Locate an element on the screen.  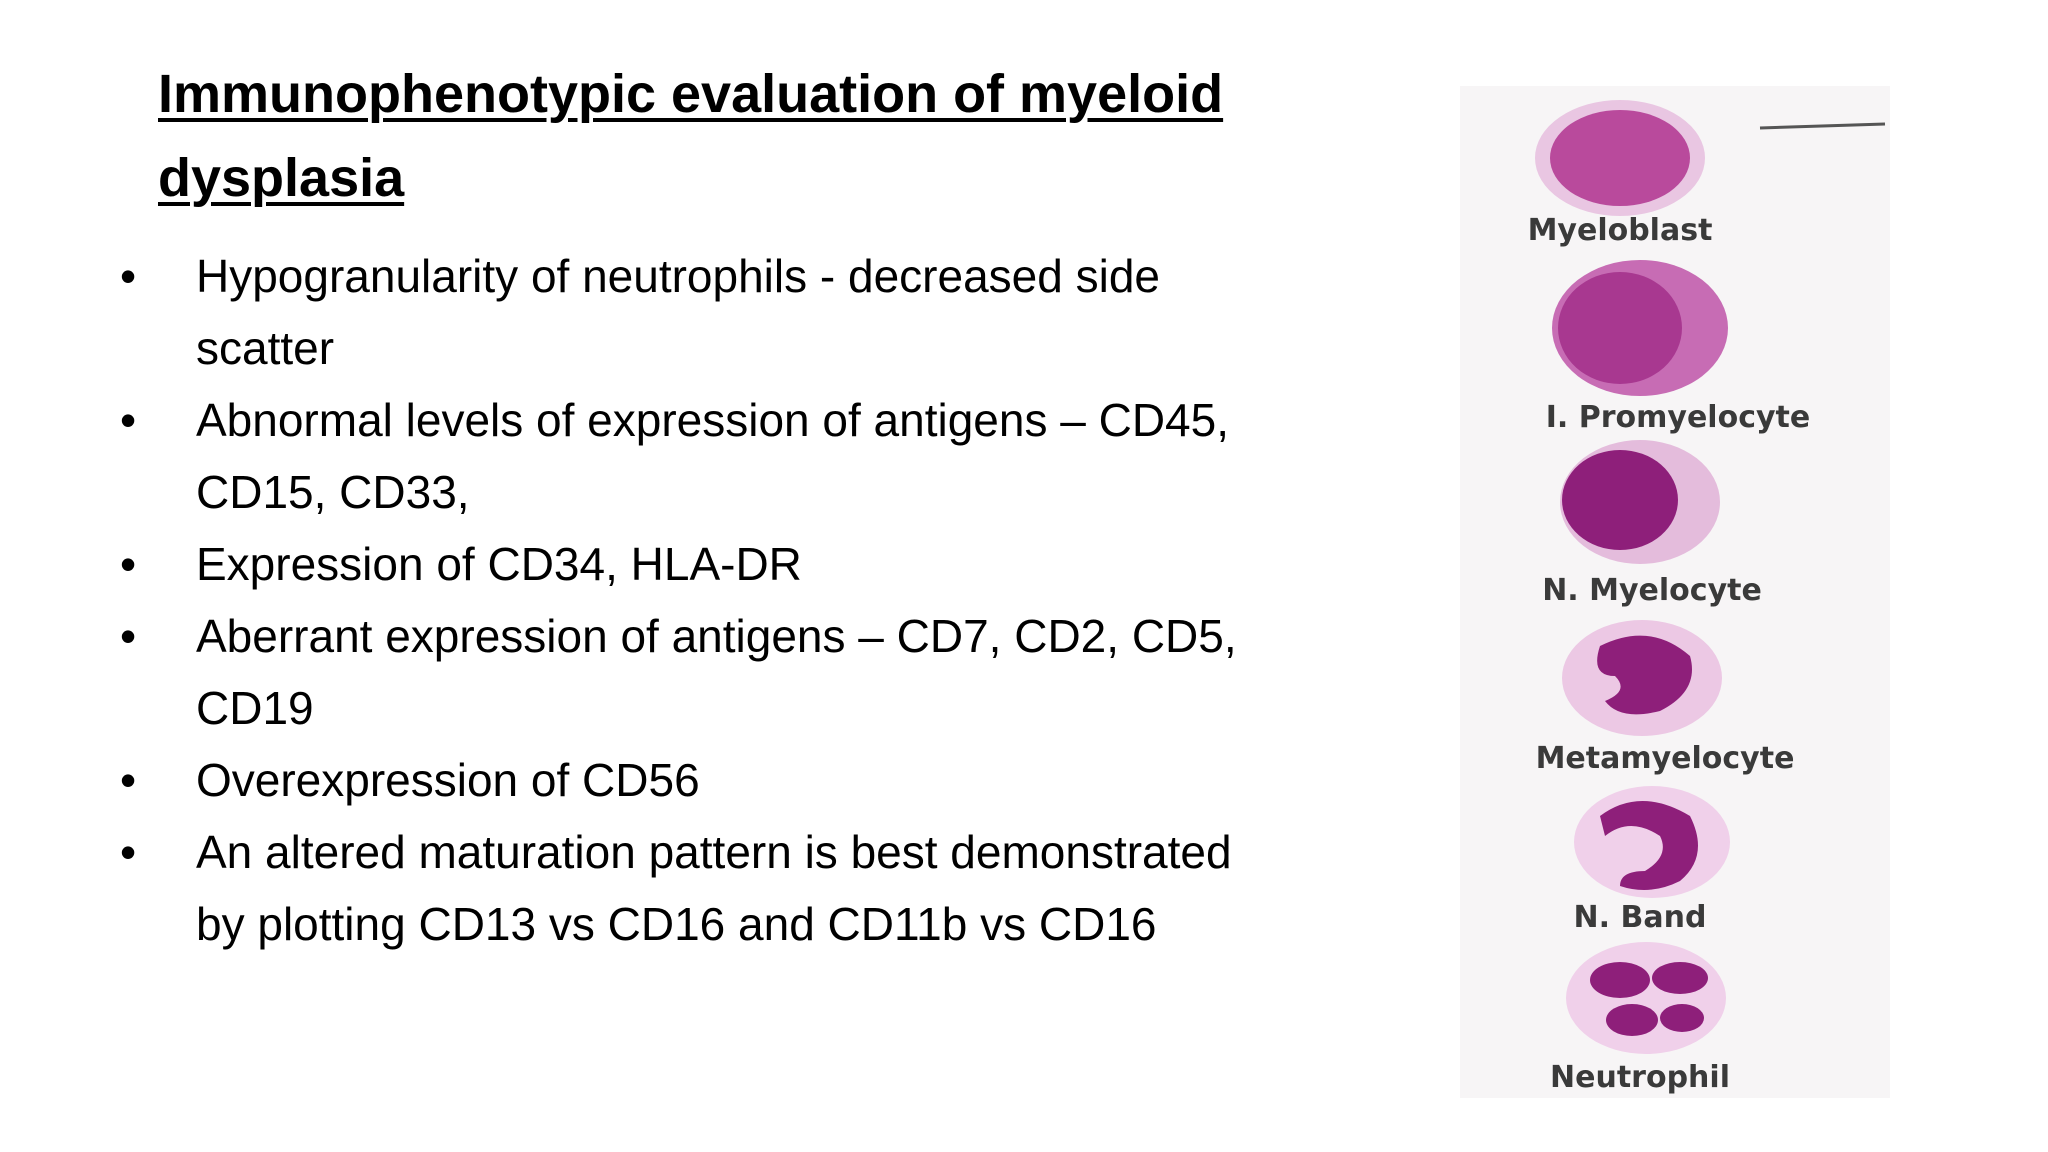
pointer-line is located at coordinates (1822, 126).